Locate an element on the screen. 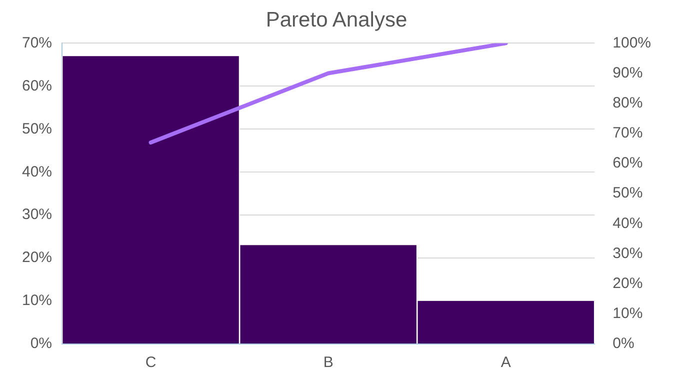 The image size is (677, 392). y2-tick-label: 40% is located at coordinates (627, 223).